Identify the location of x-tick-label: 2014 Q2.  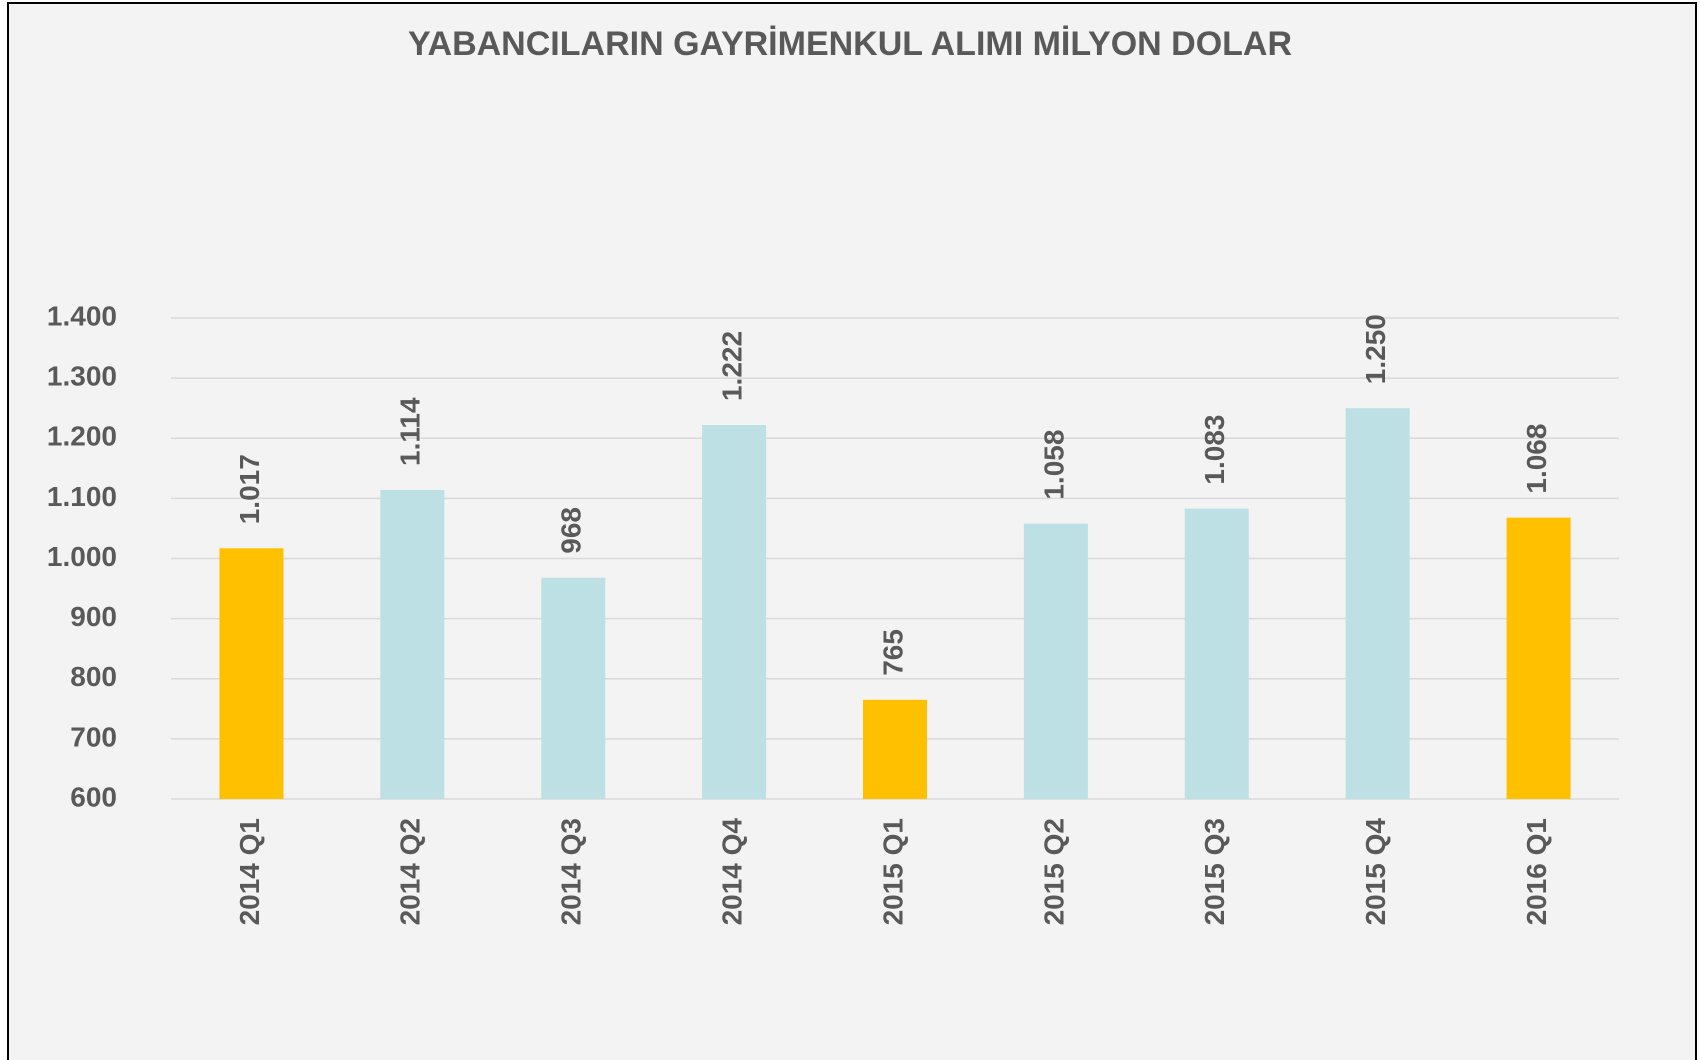
(410, 871).